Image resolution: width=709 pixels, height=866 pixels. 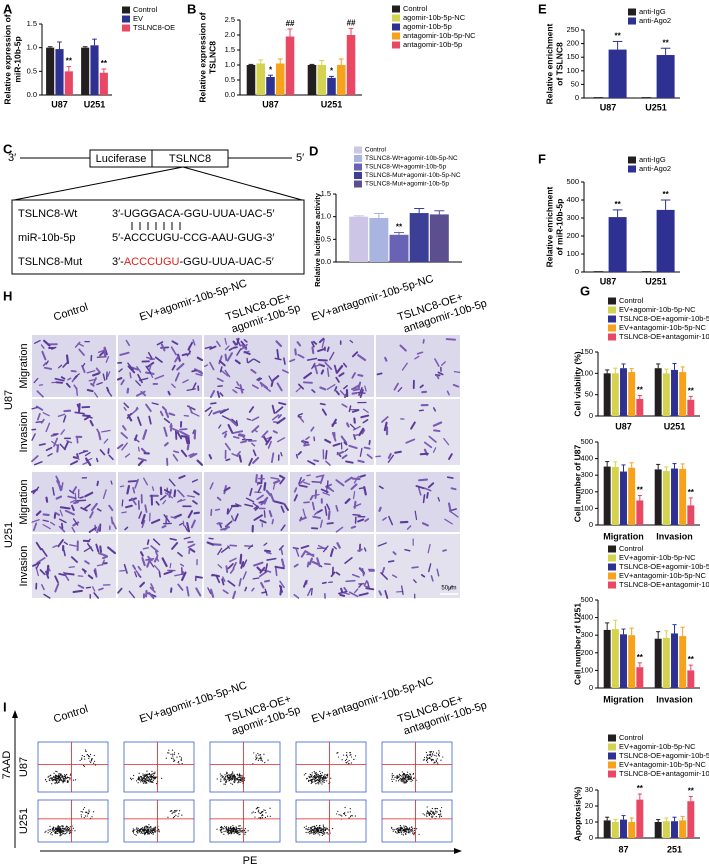 What do you see at coordinates (95, 104) in the screenshot?
I see `x-tick-label: U251` at bounding box center [95, 104].